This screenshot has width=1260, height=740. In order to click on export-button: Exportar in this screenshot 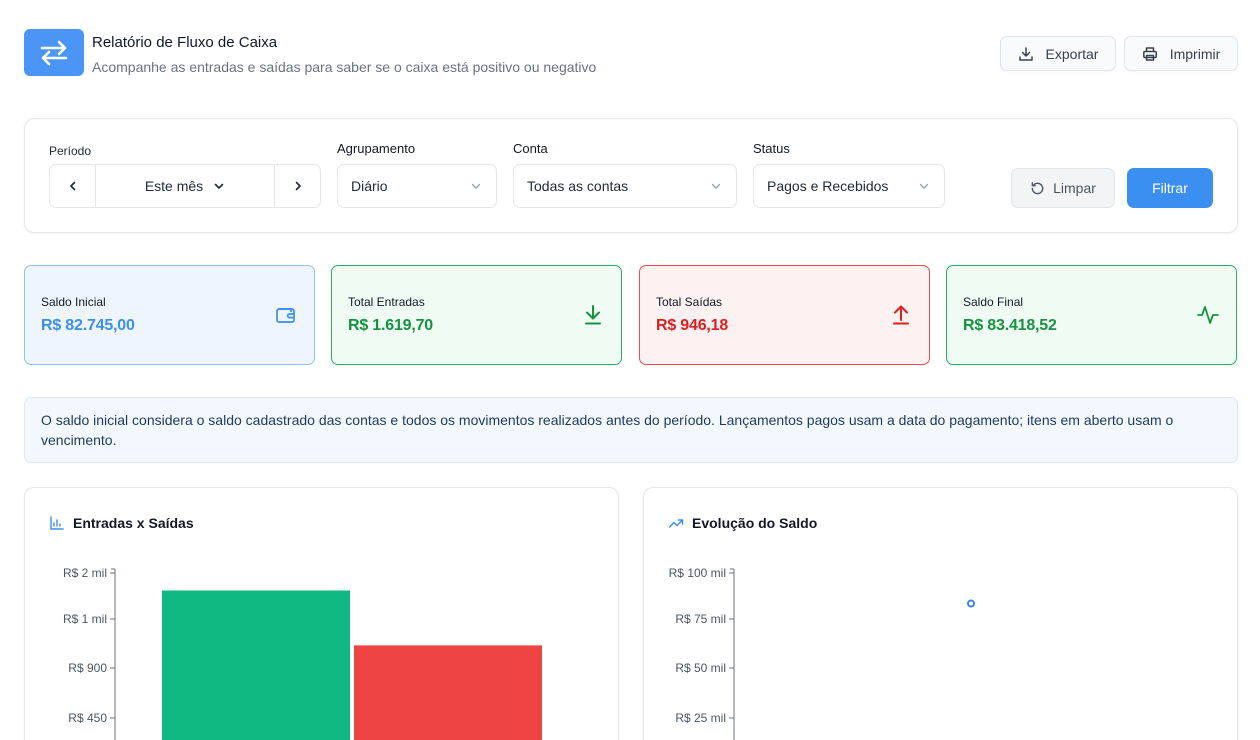, I will do `click(1058, 53)`.